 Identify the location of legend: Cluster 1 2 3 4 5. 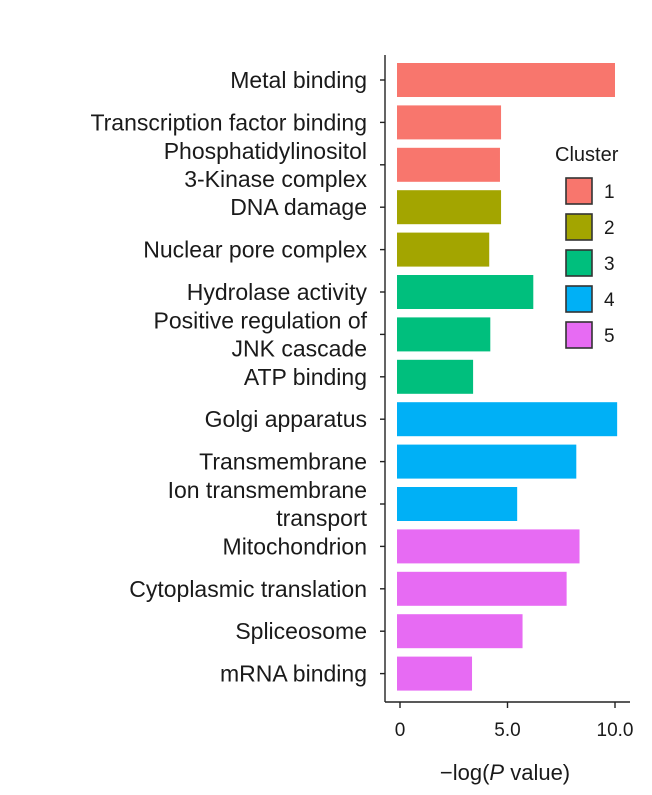
(587, 246).